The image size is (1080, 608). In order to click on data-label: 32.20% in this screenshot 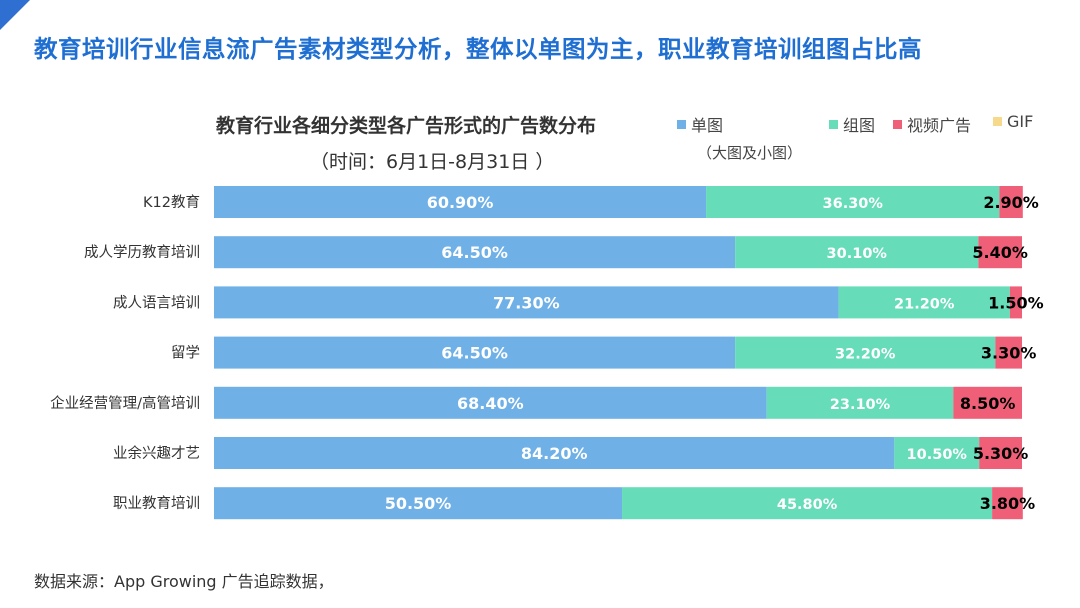, I will do `click(865, 355)`.